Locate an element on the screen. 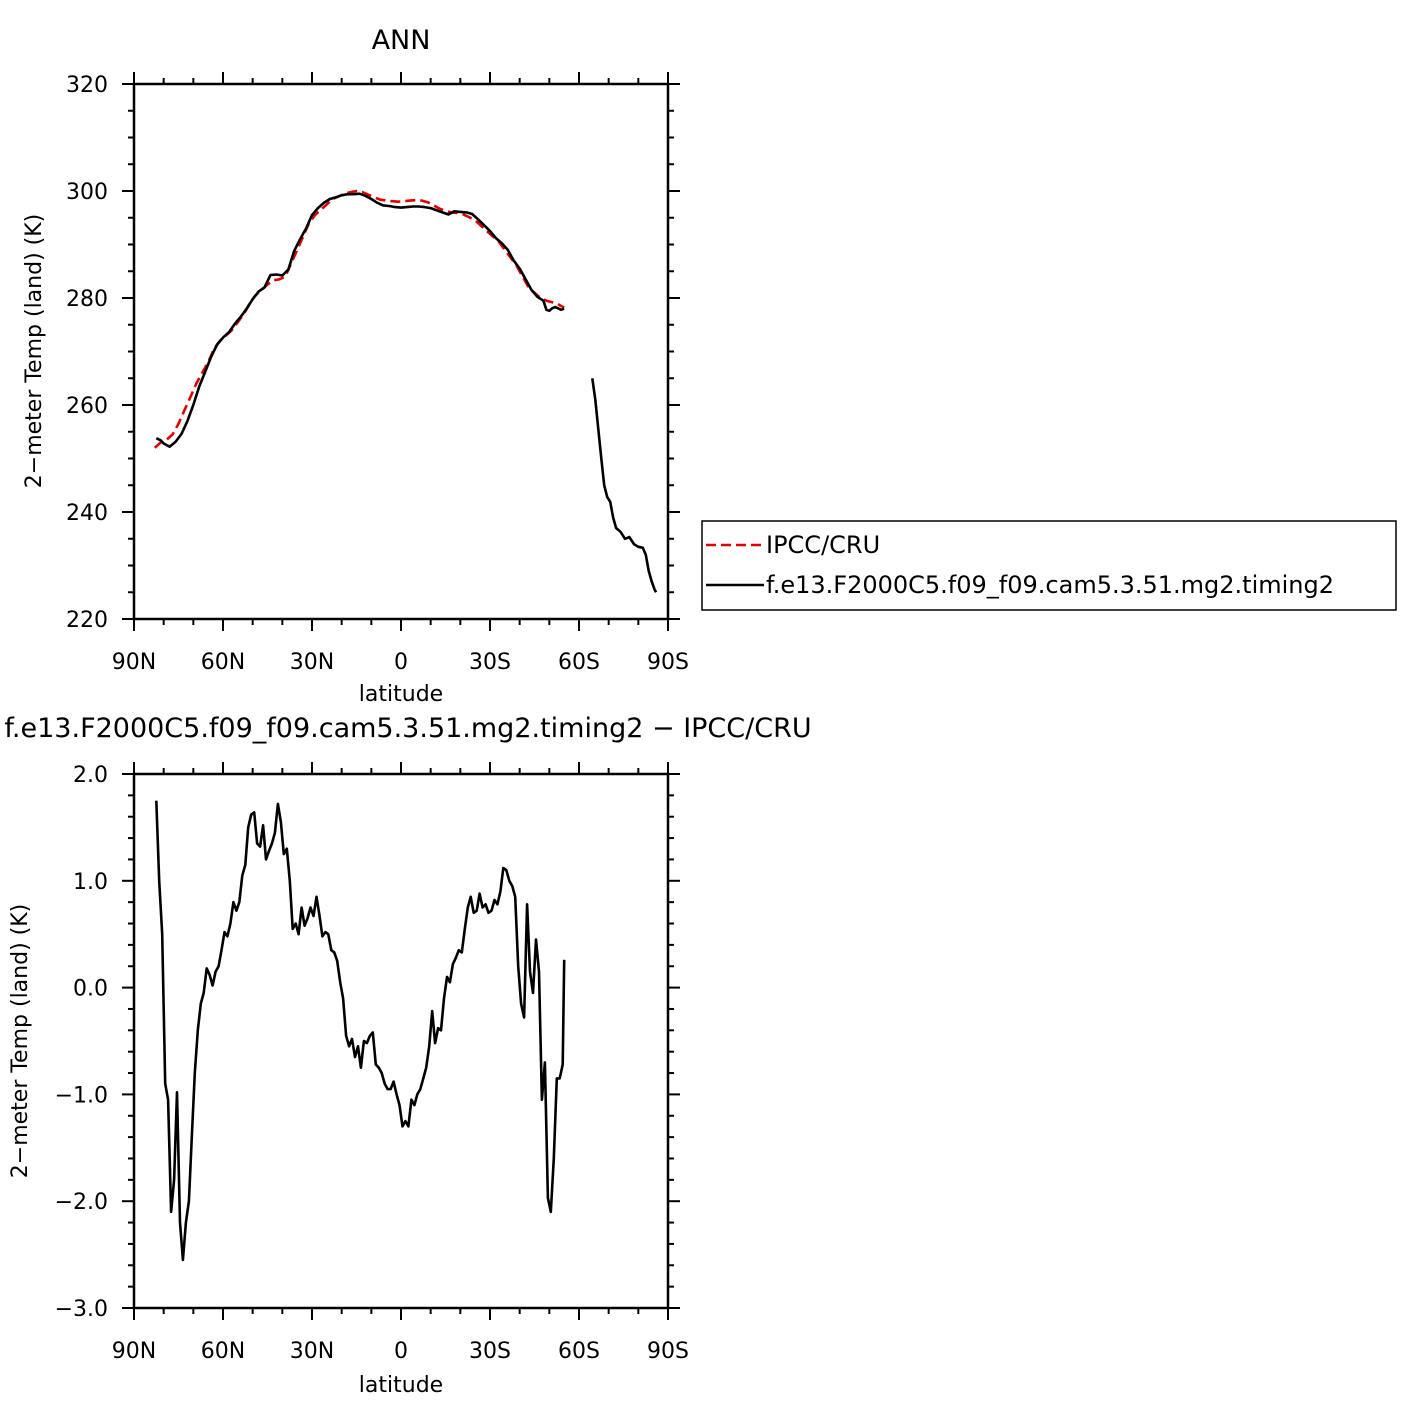  top-series-ipcc-cru-line is located at coordinates (359, 319).